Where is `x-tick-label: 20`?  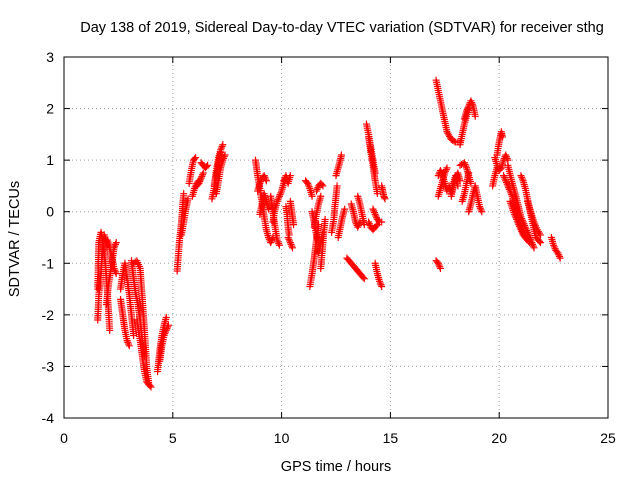 x-tick-label: 20 is located at coordinates (499, 438).